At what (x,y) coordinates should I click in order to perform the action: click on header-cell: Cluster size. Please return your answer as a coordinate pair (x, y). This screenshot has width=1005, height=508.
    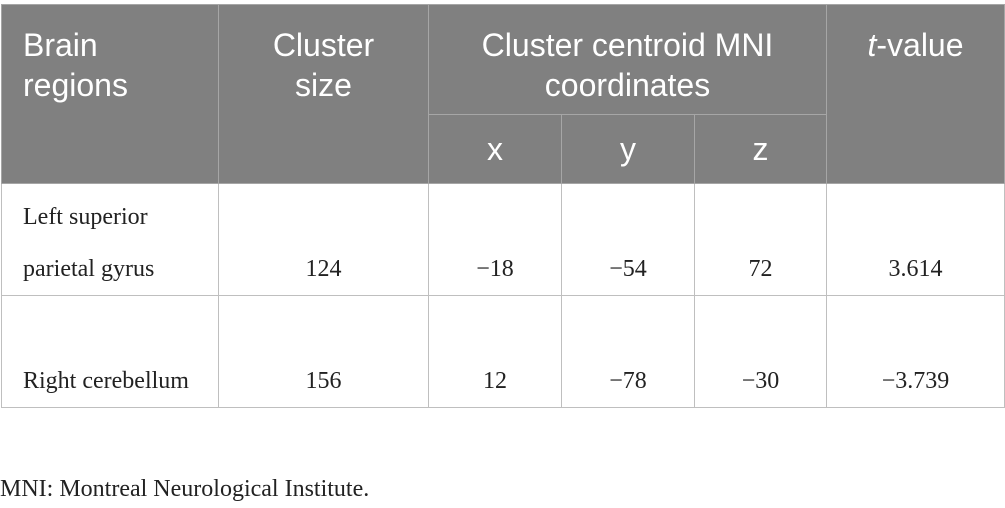
    Looking at the image, I should click on (323, 94).